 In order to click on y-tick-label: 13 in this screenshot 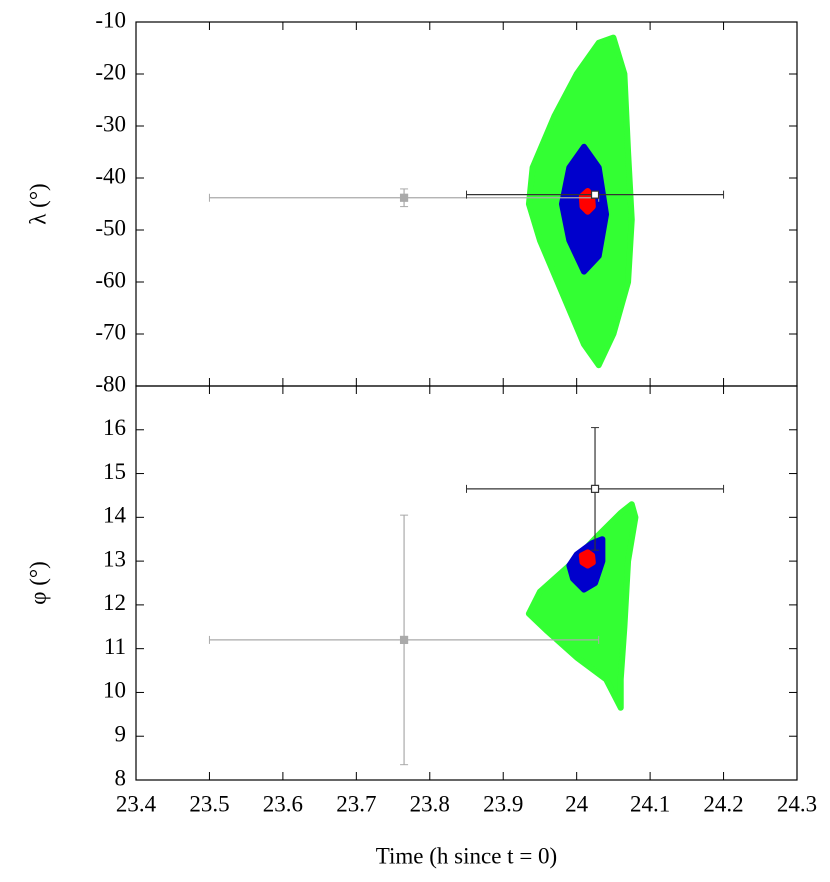, I will do `click(114, 558)`.